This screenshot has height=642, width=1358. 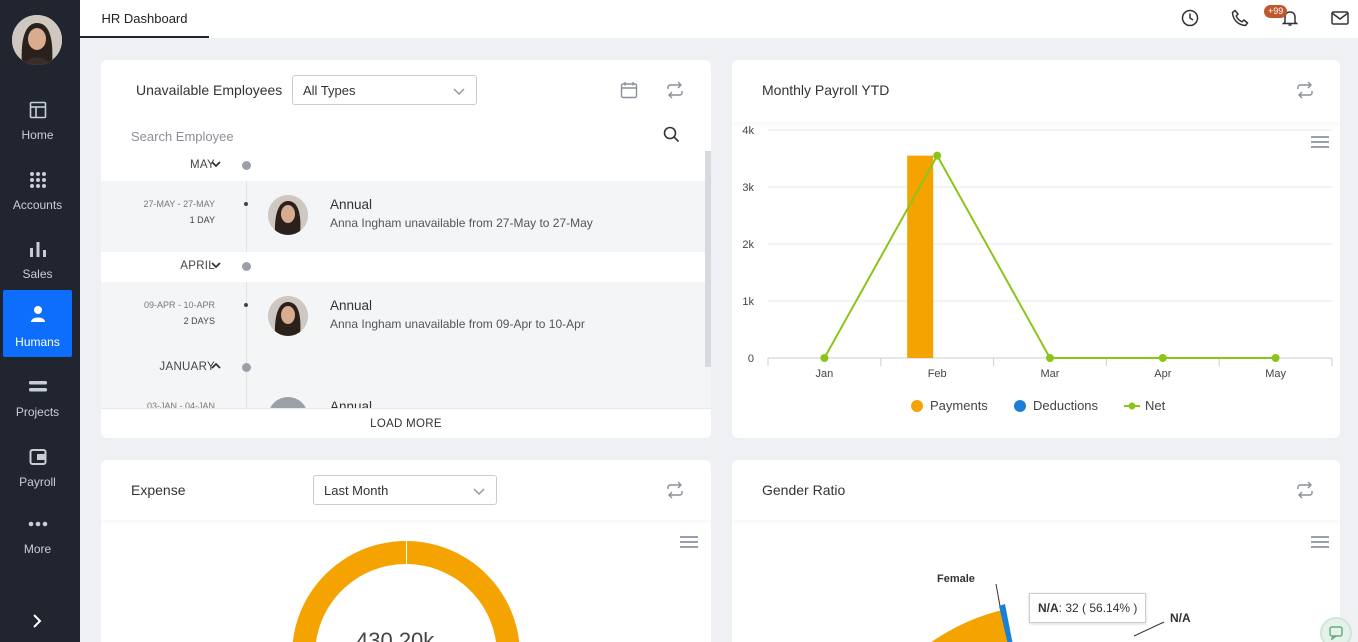 I want to click on sidebar-item-label: Projects, so click(x=37, y=412).